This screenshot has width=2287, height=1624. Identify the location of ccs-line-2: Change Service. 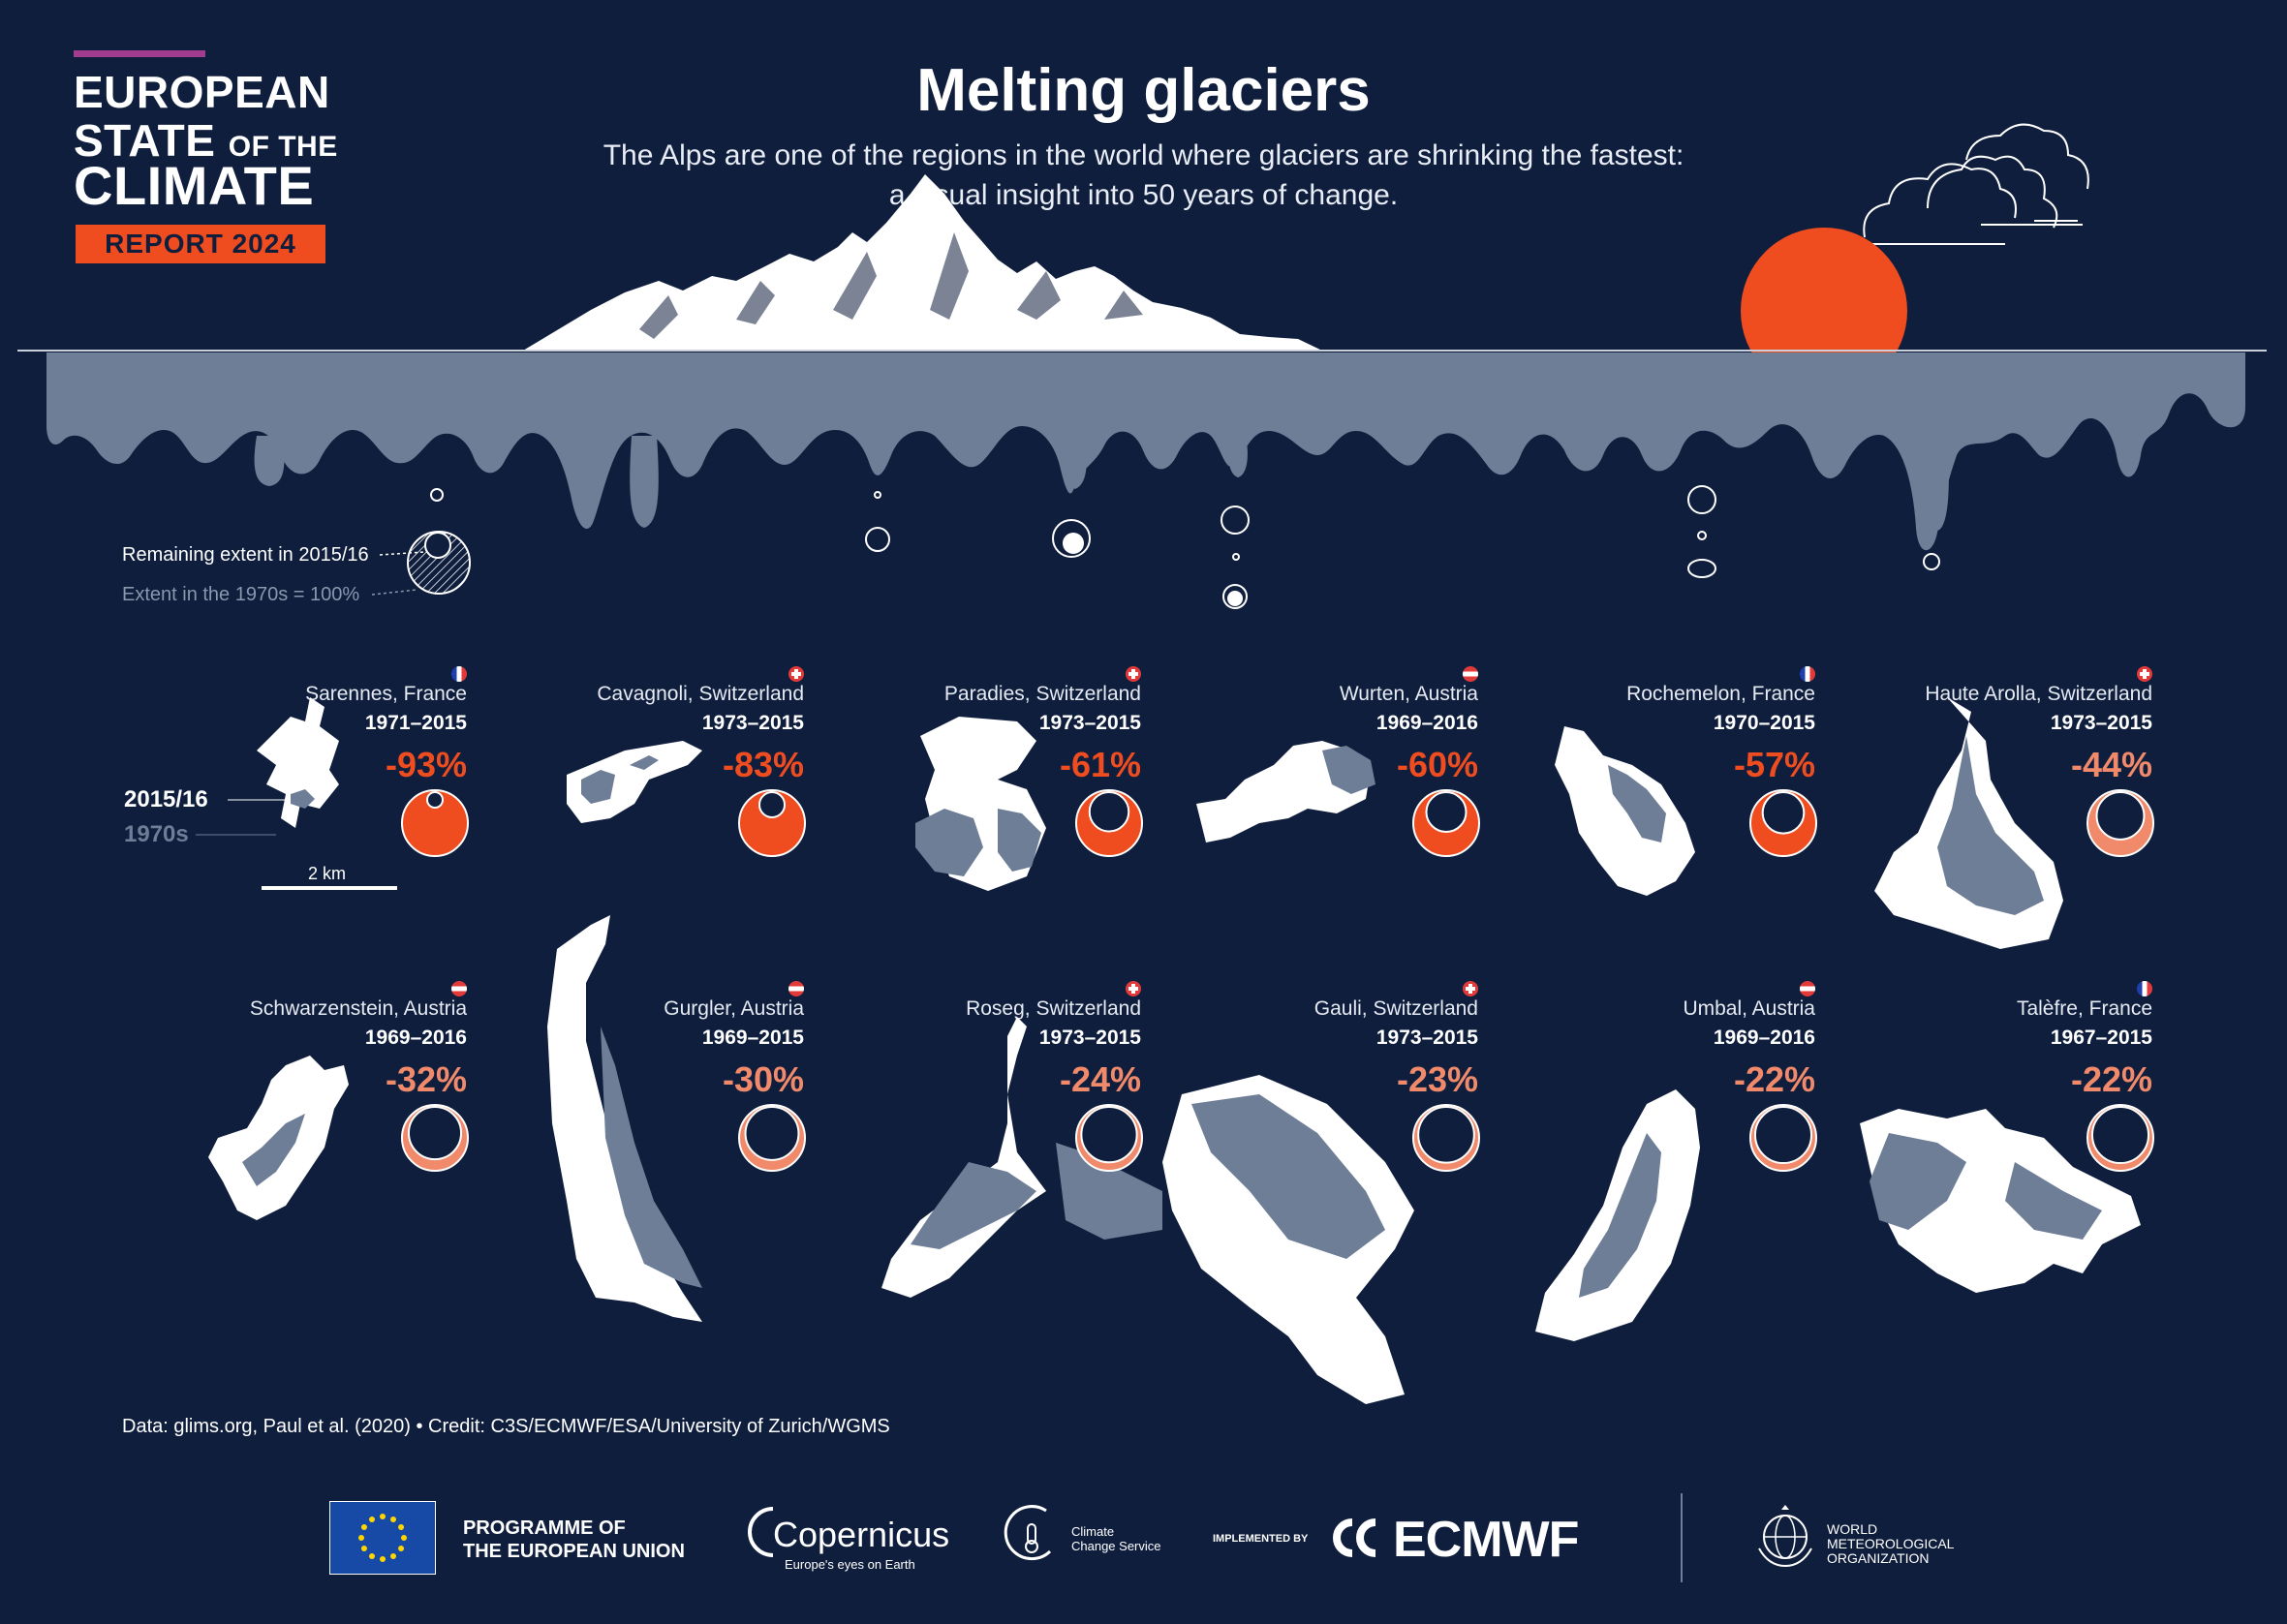
(1116, 1546).